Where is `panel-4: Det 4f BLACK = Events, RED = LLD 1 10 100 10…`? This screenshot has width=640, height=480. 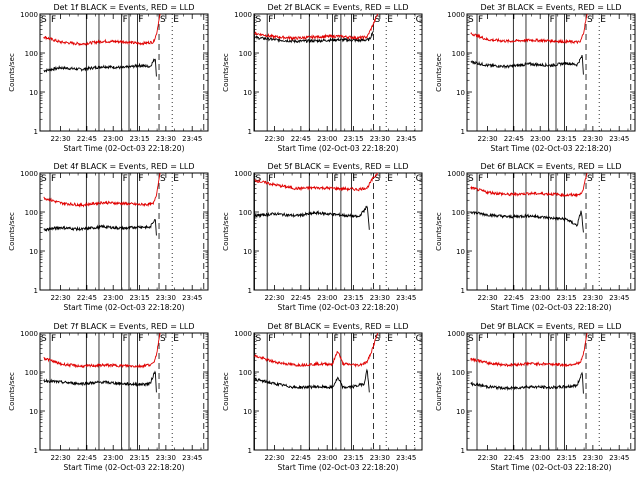 panel-4: Det 4f BLACK = Events, RED = LLD 1 10 100 10… is located at coordinates (108, 237).